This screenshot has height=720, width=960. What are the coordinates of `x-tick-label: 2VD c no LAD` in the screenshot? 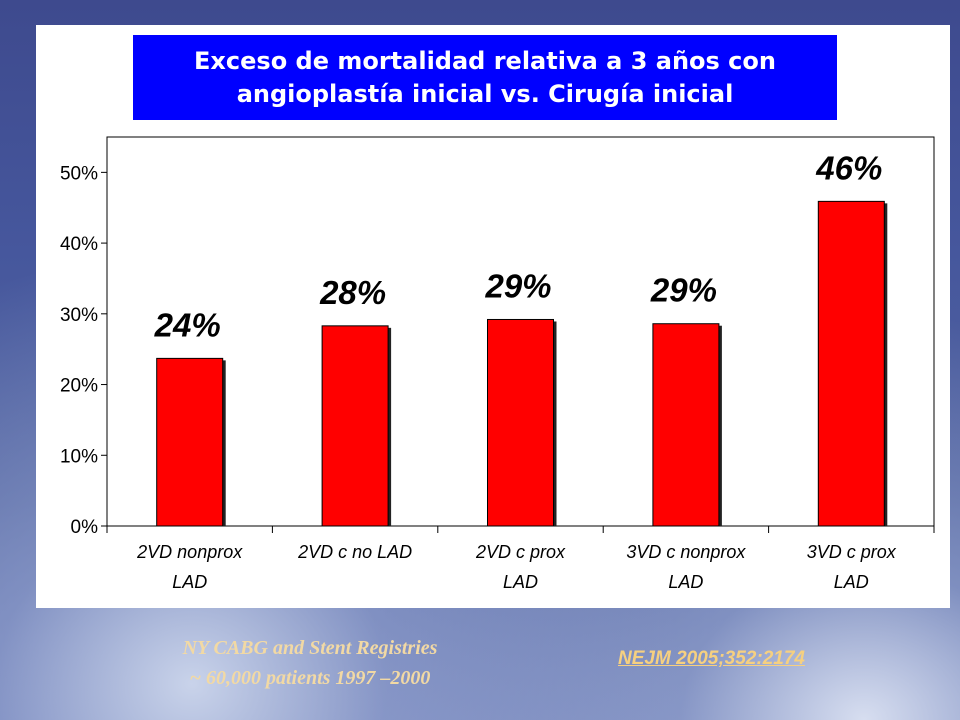 It's located at (354, 552).